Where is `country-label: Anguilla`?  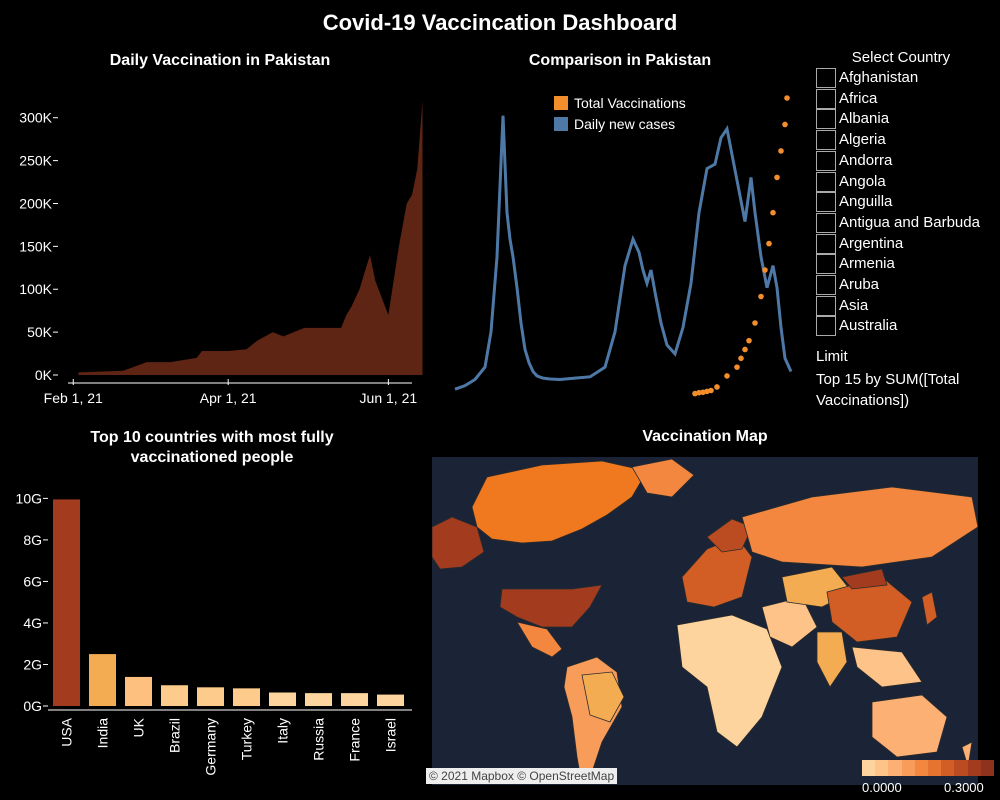 country-label: Anguilla is located at coordinates (866, 202).